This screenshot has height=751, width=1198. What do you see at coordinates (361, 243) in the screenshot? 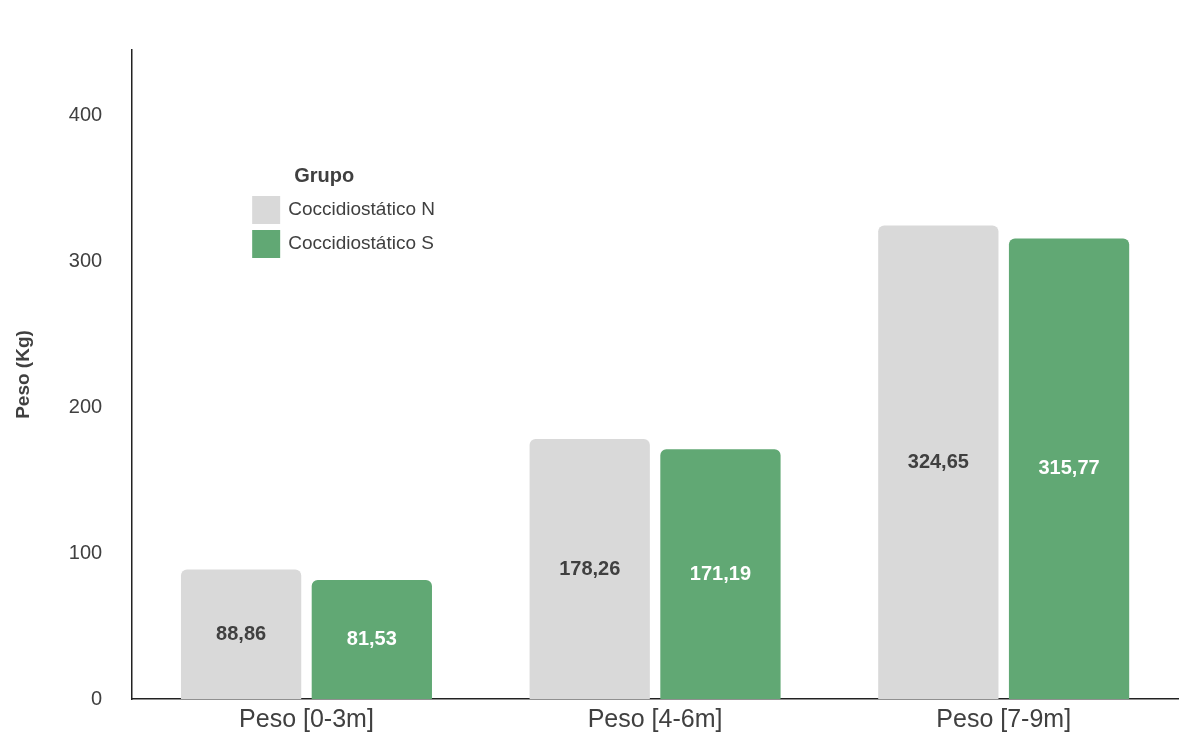
I see `legend-label: Coccidiostático S` at bounding box center [361, 243].